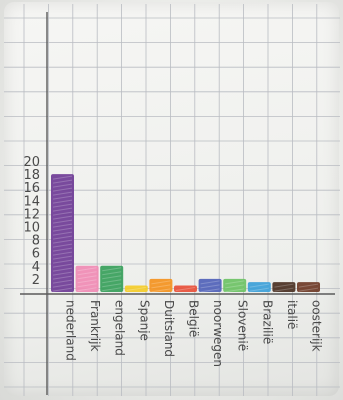 This screenshot has width=343, height=400. Describe the element at coordinates (31, 201) in the screenshot. I see `y-tick-label: 14` at that location.